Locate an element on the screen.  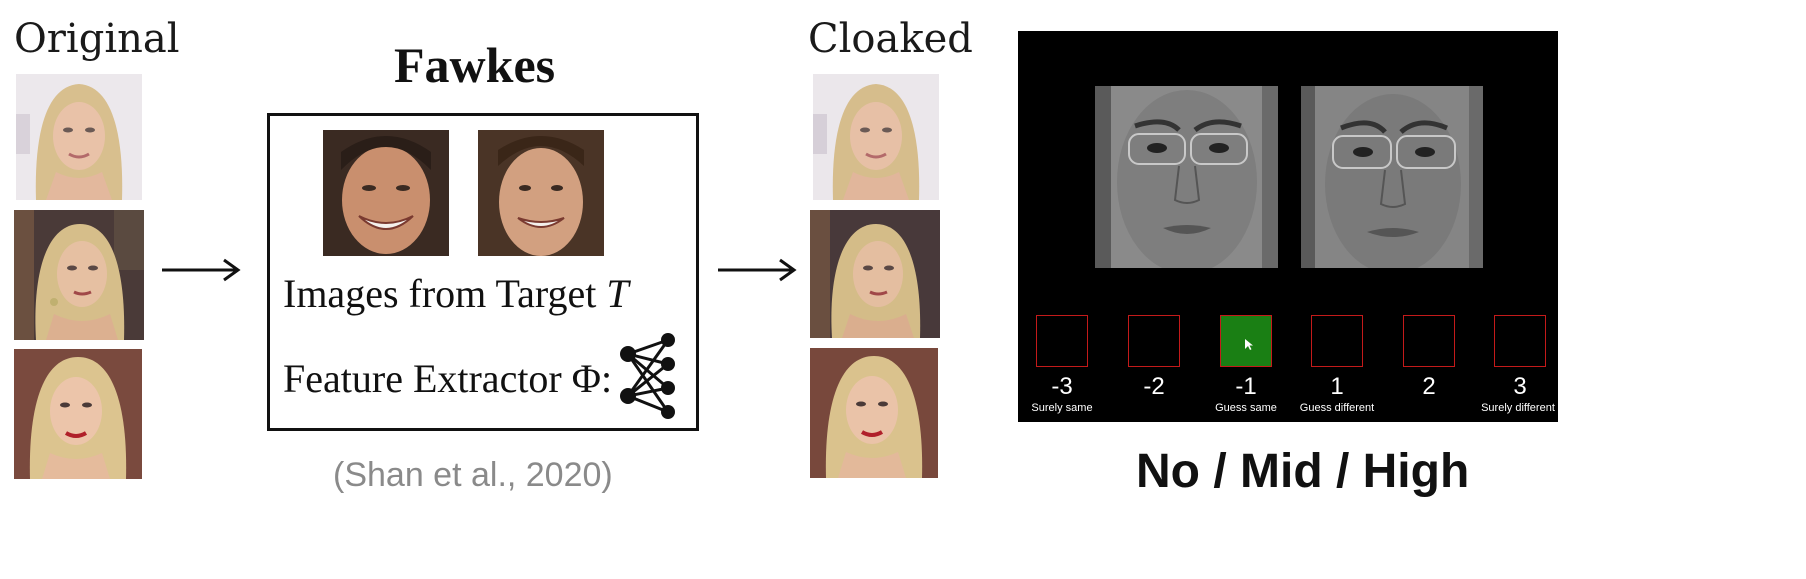
citation-text: (Shan et al., 2020) is located at coordinates (473, 475).